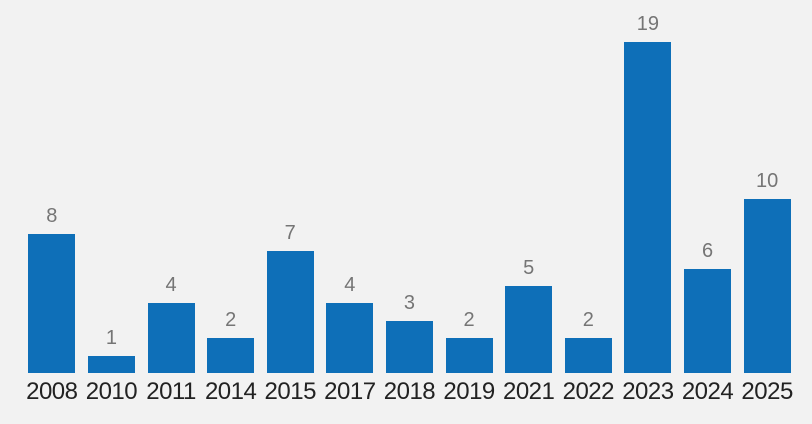 This screenshot has width=812, height=424. Describe the element at coordinates (707, 391) in the screenshot. I see `x-axis-tick-label: 2024` at that location.